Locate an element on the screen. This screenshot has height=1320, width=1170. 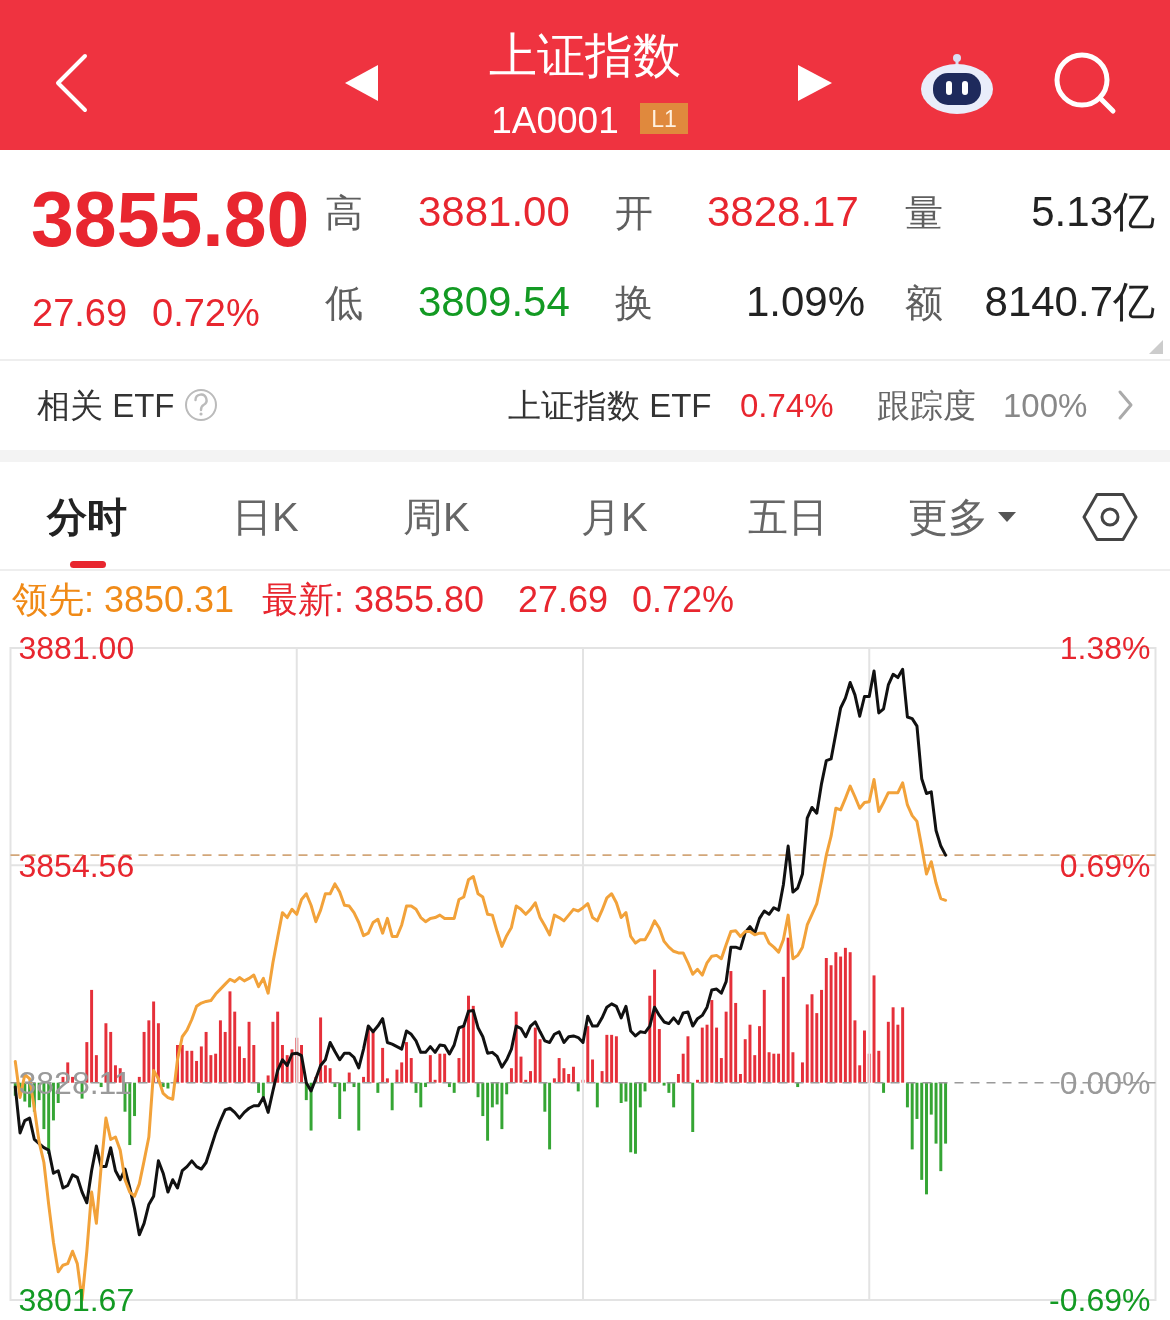
text: 8140.7亿 is located at coordinates (1069, 301).